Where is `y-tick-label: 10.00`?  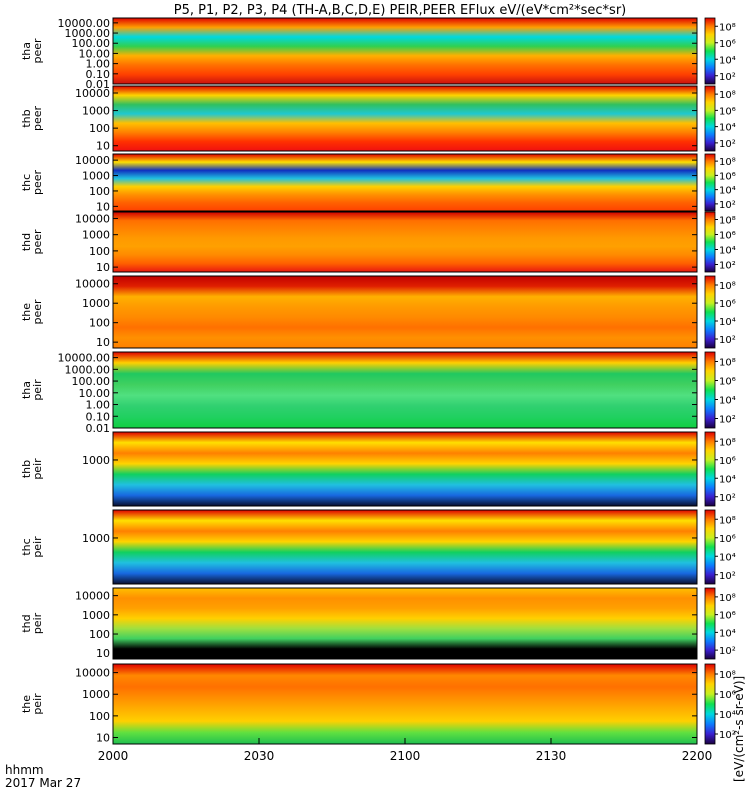 y-tick-label: 10.00 is located at coordinates (95, 53).